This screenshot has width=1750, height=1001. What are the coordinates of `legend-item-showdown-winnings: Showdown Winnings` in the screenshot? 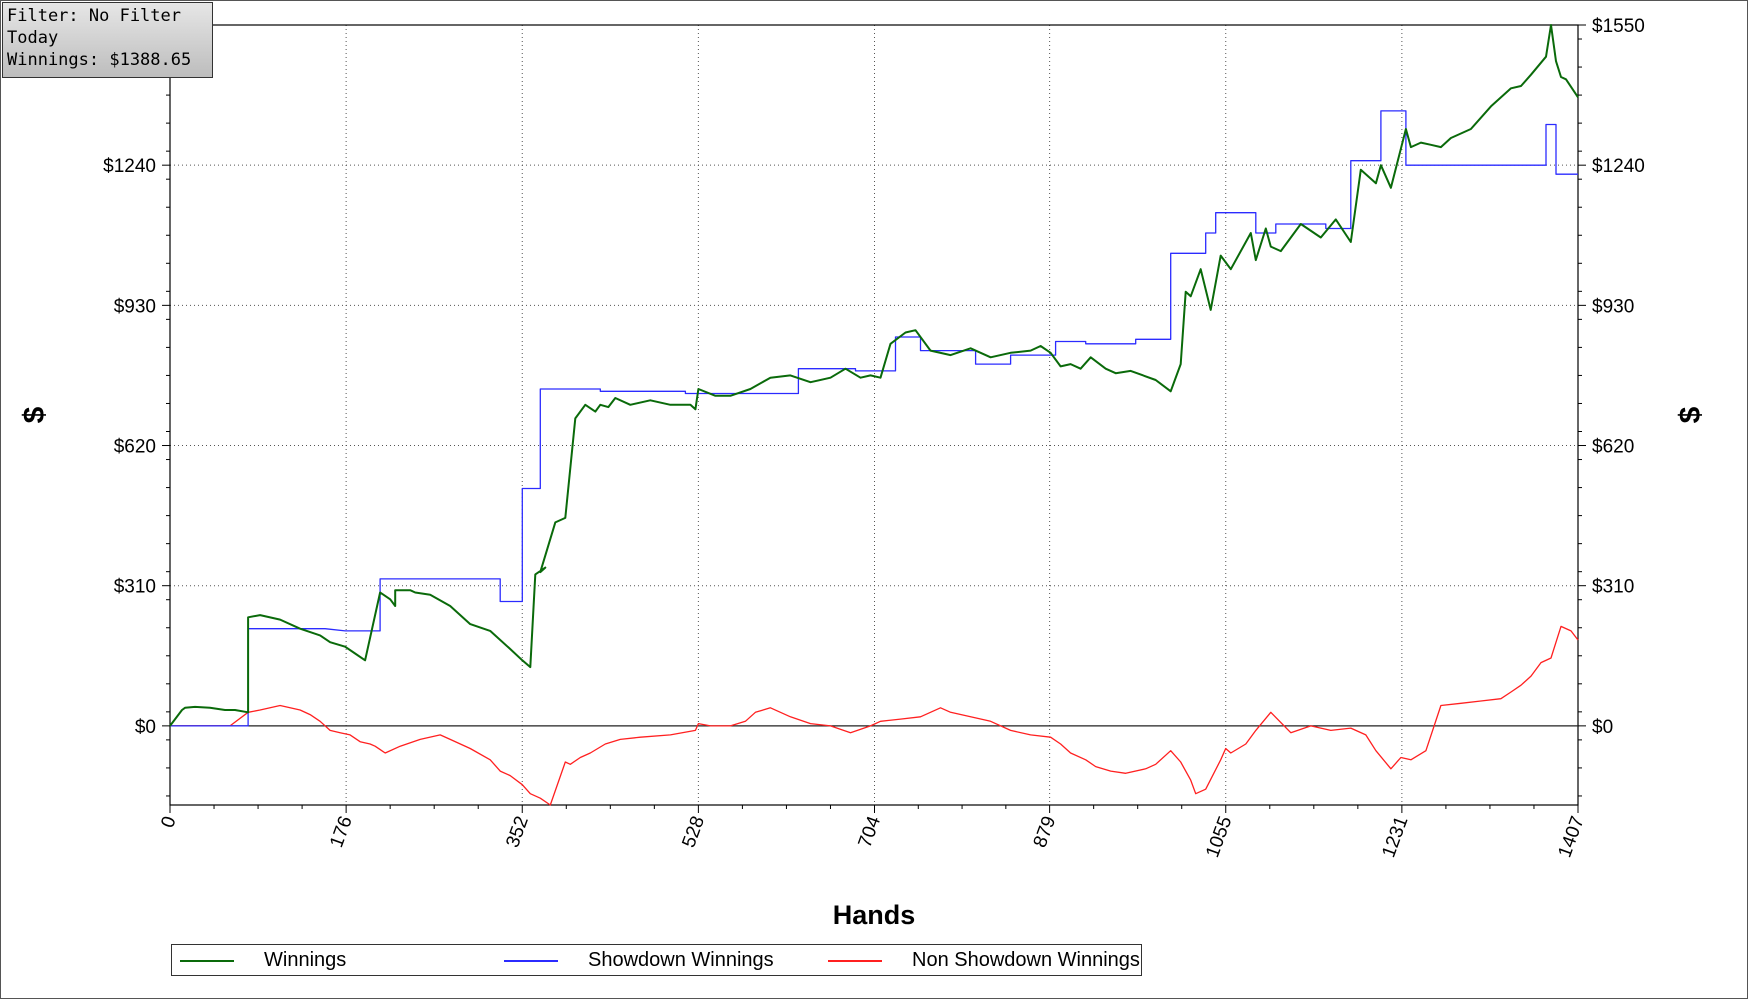 It's located at (639, 960).